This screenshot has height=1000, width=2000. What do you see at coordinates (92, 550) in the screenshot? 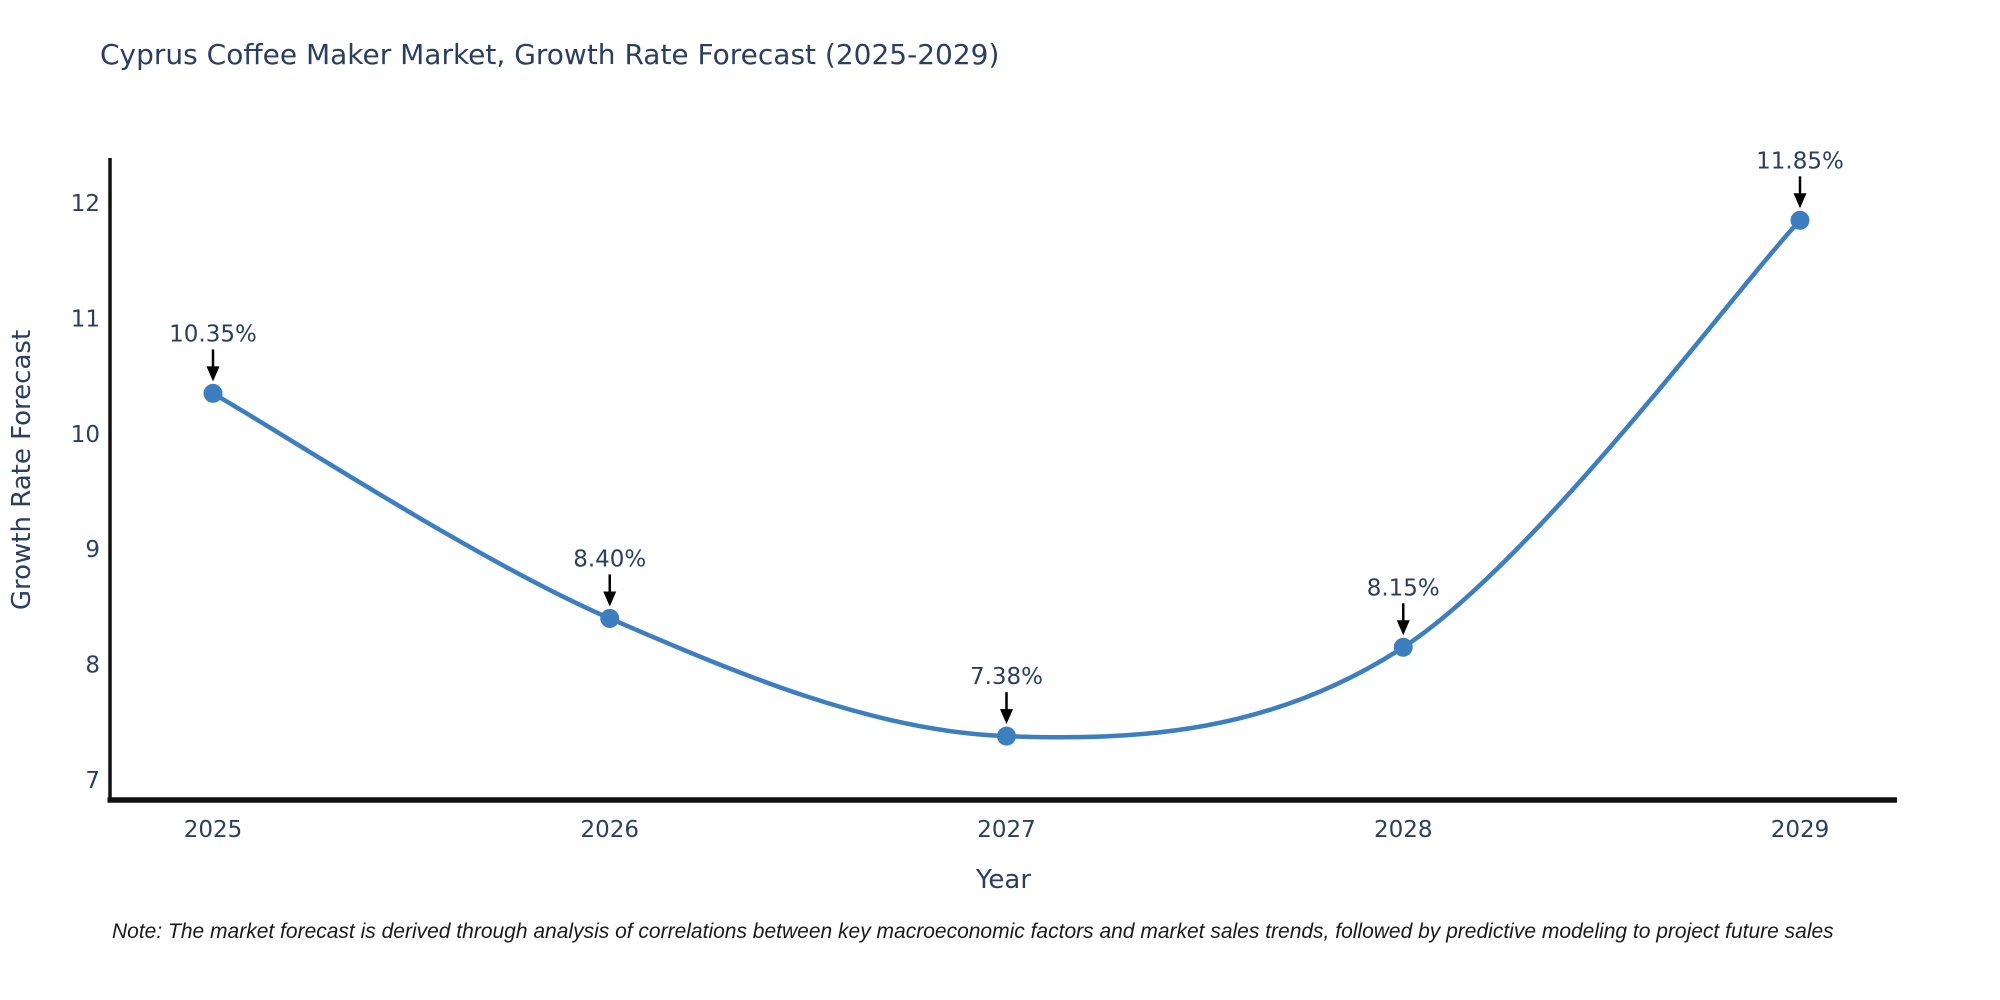
I see `y-tick-label: 9` at bounding box center [92, 550].